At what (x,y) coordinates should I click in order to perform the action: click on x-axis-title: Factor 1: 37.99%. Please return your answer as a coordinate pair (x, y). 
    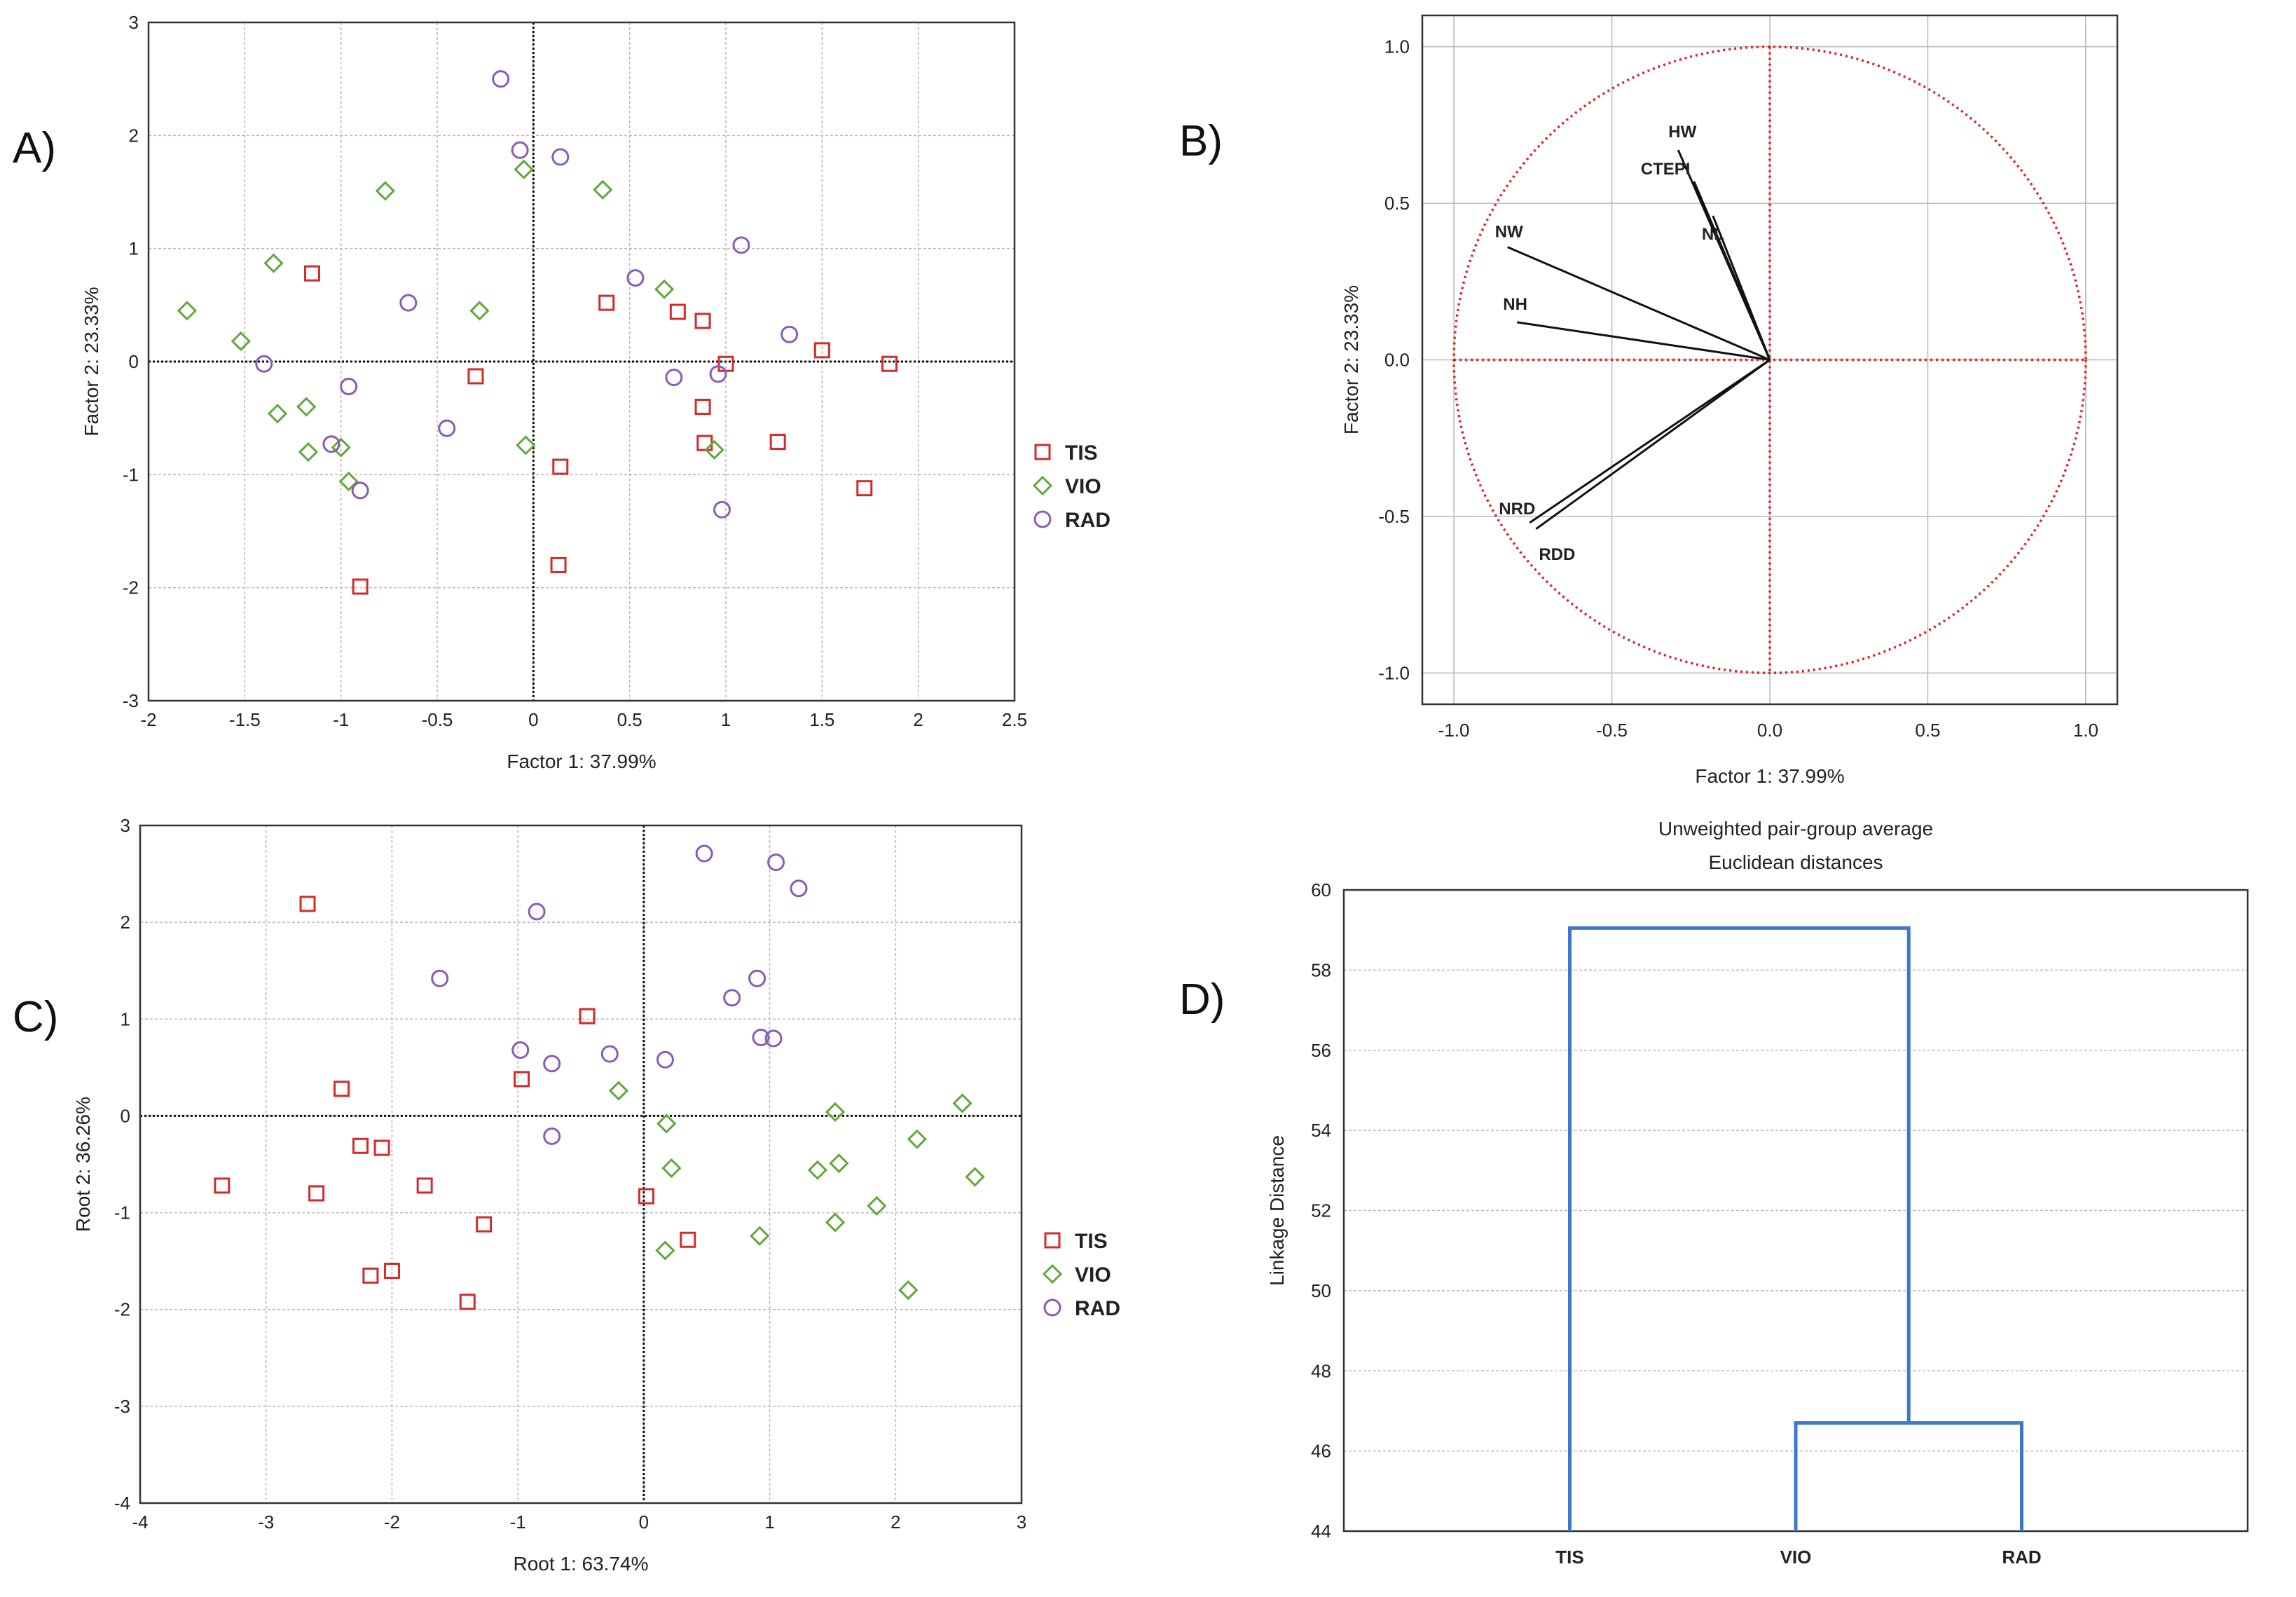
    Looking at the image, I should click on (581, 761).